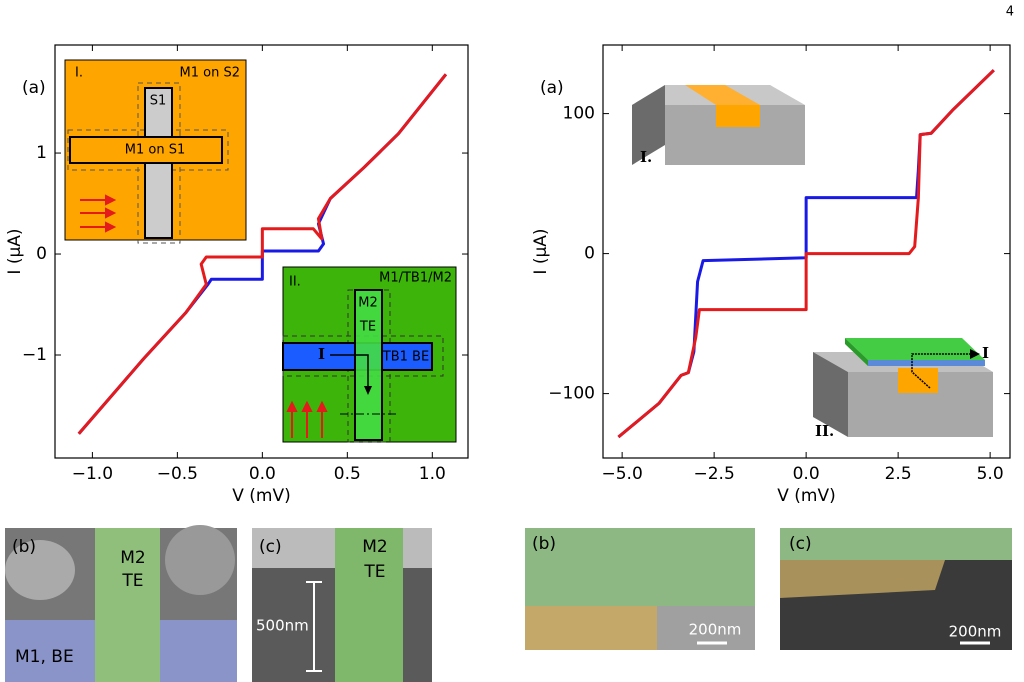 The width and height of the screenshot is (1024, 682). Describe the element at coordinates (347, 474) in the screenshot. I see `x-tick-label: 0.5` at that location.